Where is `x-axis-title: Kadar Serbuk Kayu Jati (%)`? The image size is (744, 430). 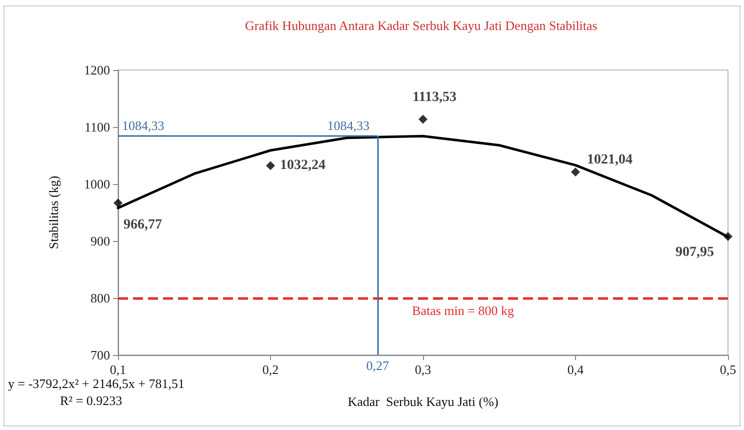 x-axis-title: Kadar Serbuk Kayu Jati (%) is located at coordinates (423, 401).